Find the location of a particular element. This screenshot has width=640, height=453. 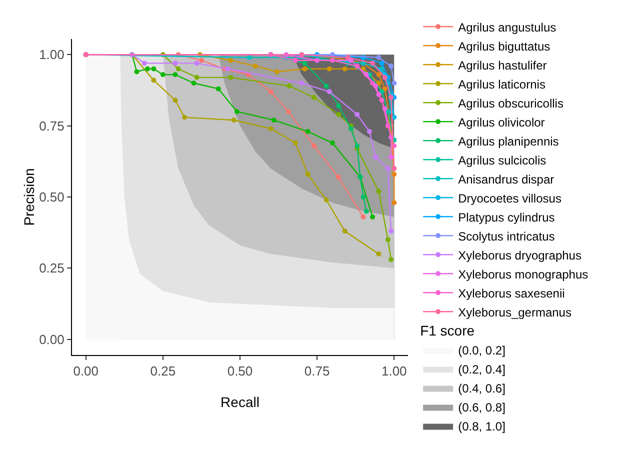

x-axis-title: Recall is located at coordinates (240, 402).